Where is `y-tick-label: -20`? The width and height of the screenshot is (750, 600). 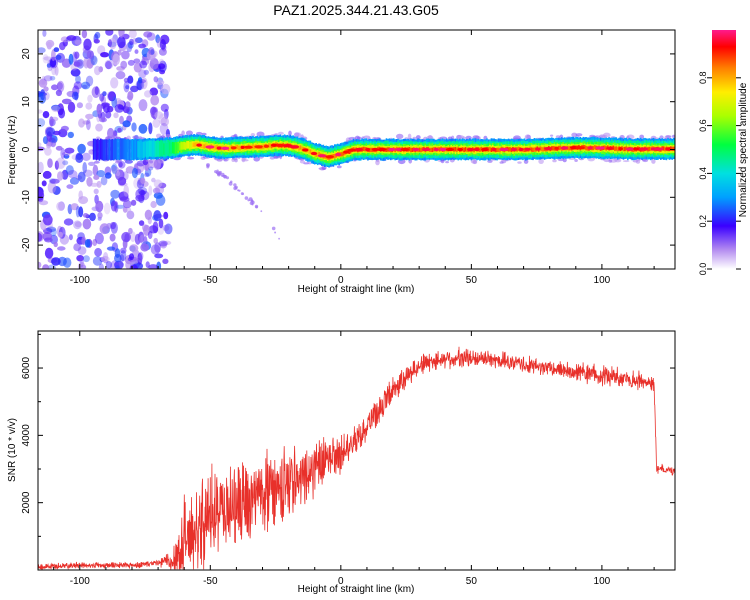
y-tick-label: -20 is located at coordinates (26, 244).